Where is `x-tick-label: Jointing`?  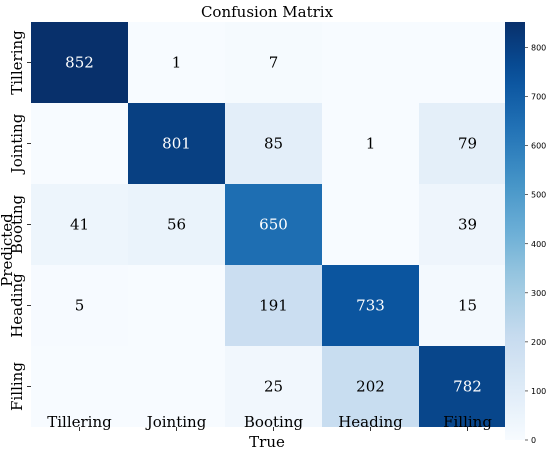
x-tick-label: Jointing is located at coordinates (176, 422).